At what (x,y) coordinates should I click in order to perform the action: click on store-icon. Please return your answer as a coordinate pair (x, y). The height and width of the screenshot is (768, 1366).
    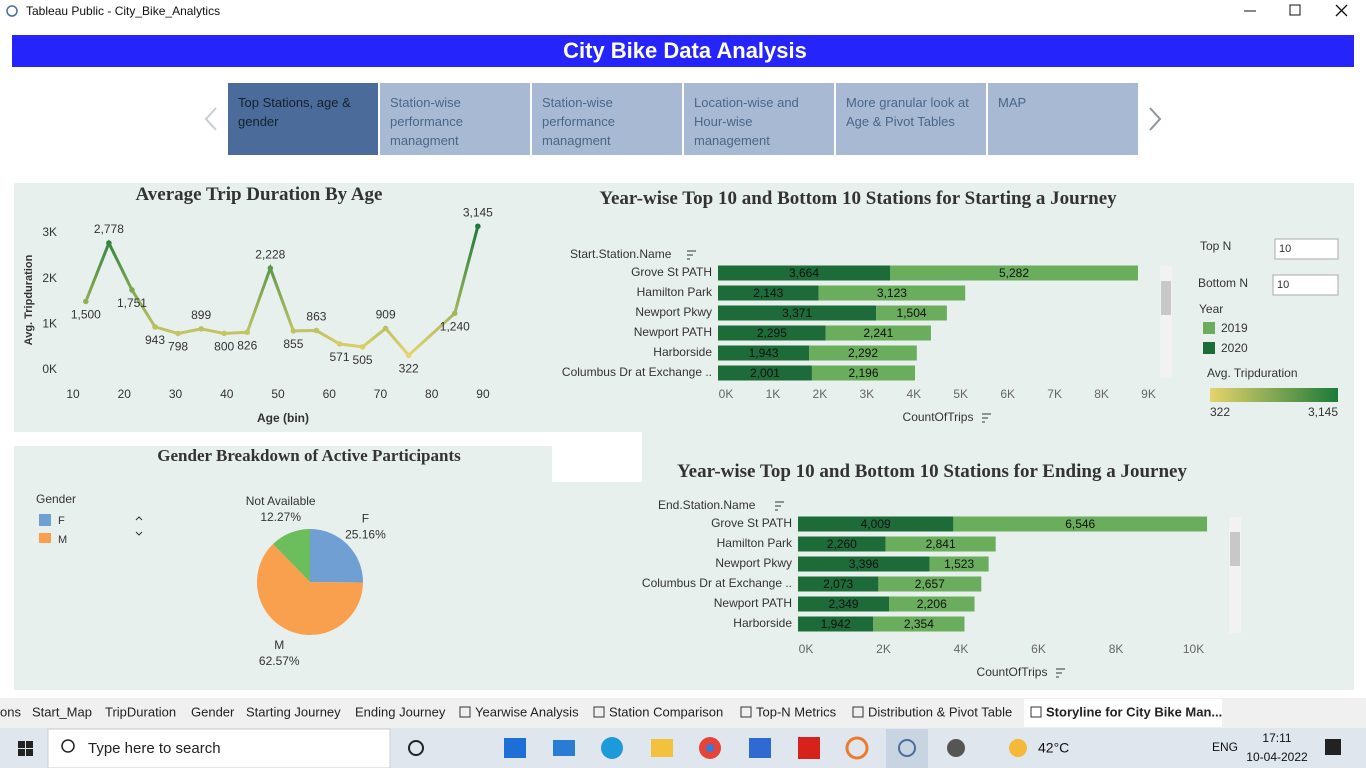
    Looking at the image, I should click on (760, 748).